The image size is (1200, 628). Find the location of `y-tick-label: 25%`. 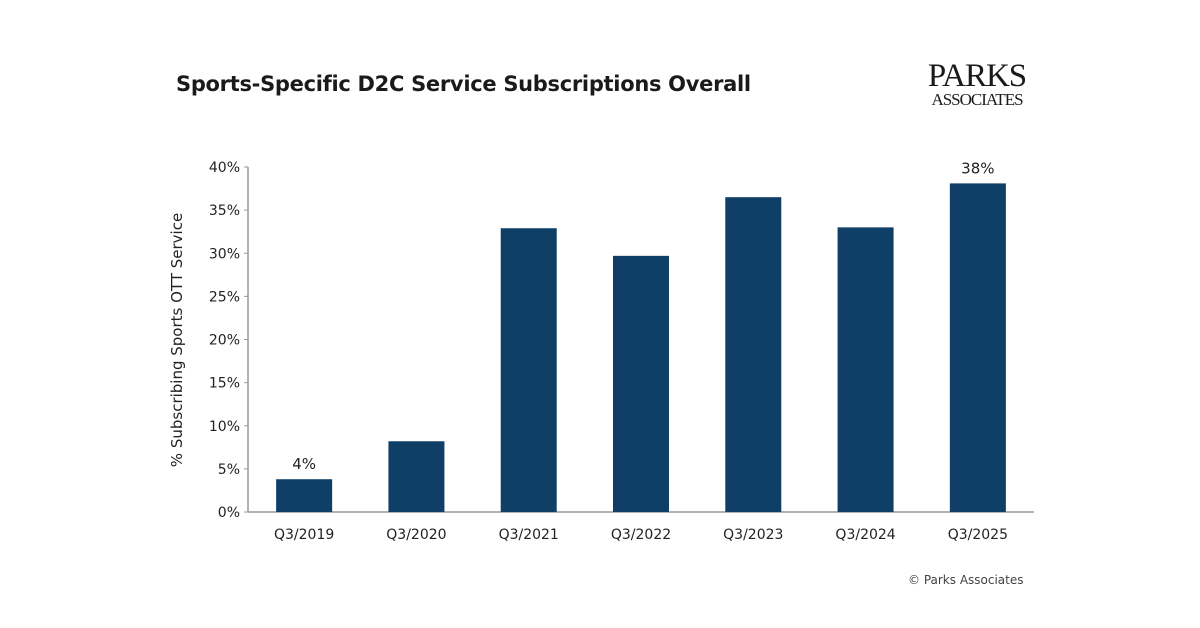

y-tick-label: 25% is located at coordinates (224, 297).